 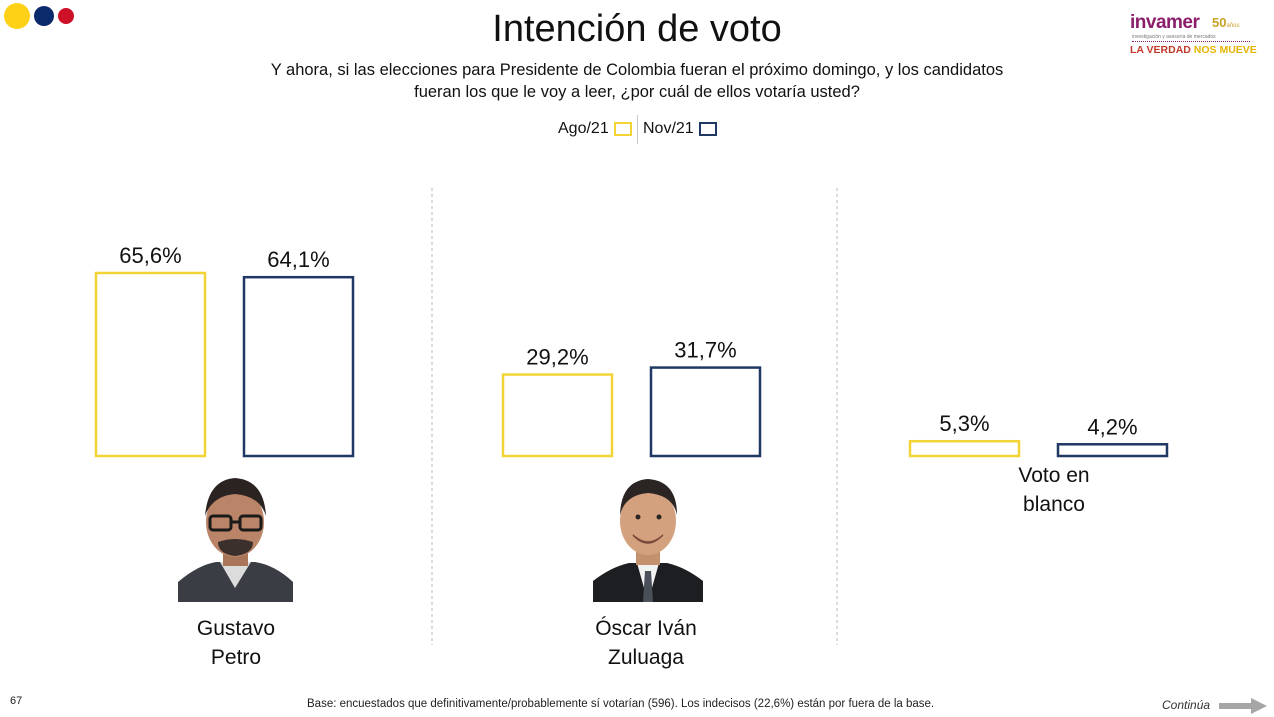 What do you see at coordinates (44, 16) in the screenshot?
I see `blue-dot-icon` at bounding box center [44, 16].